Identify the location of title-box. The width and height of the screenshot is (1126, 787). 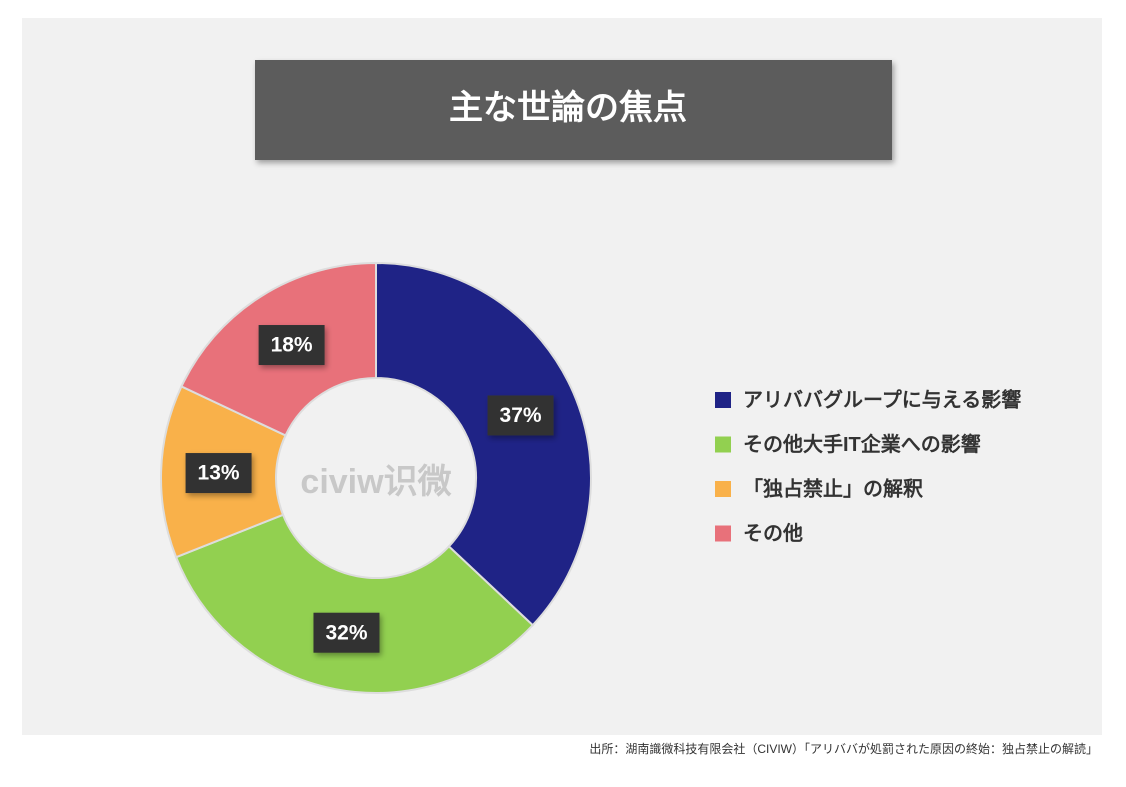
(573, 110).